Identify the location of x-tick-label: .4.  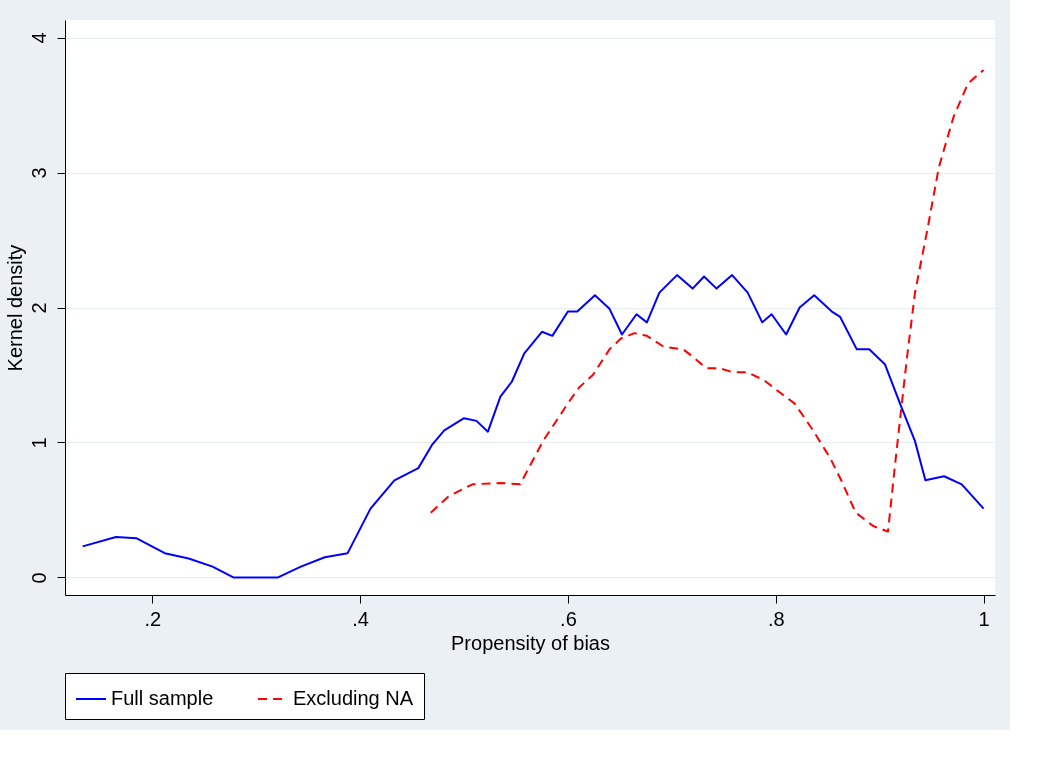
(360, 618).